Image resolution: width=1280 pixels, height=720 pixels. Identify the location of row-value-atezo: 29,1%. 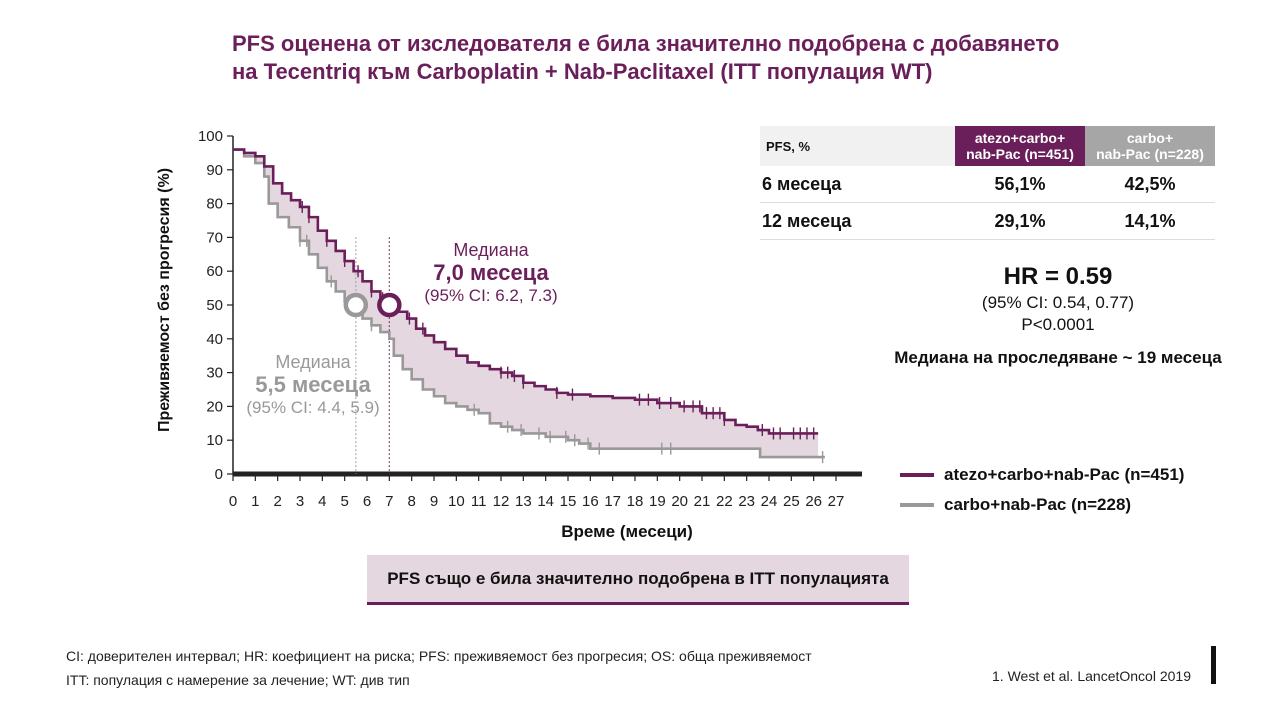
(1020, 221).